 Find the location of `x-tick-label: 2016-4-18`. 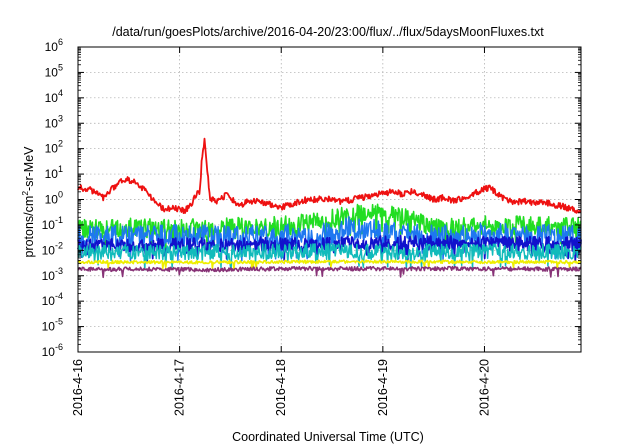

x-tick-label: 2016-4-18 is located at coordinates (281, 387).